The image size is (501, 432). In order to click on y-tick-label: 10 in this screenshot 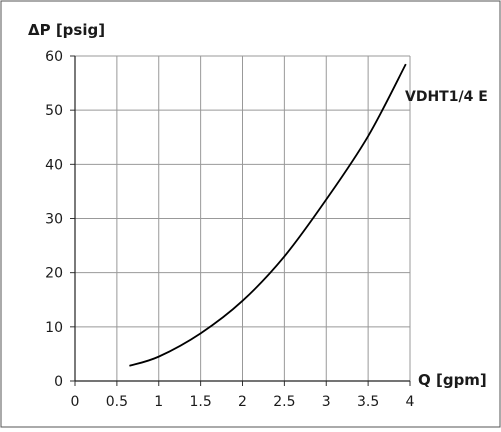, I will do `click(54, 328)`.